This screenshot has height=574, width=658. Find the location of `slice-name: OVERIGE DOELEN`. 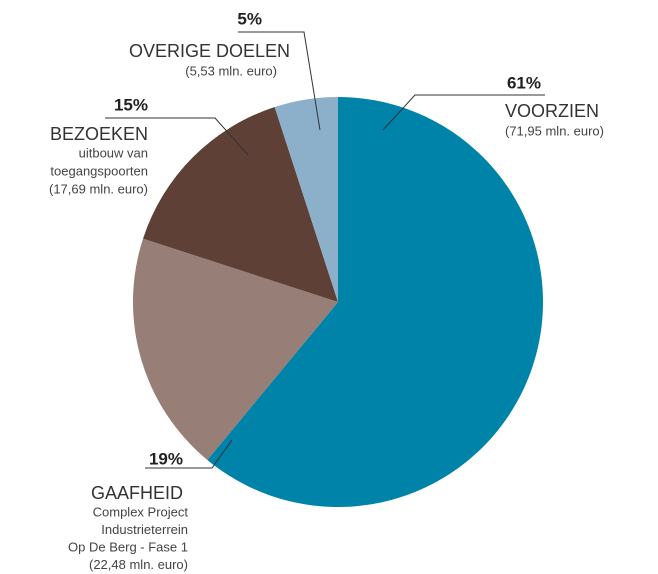

slice-name: OVERIGE DOELEN is located at coordinates (209, 51).